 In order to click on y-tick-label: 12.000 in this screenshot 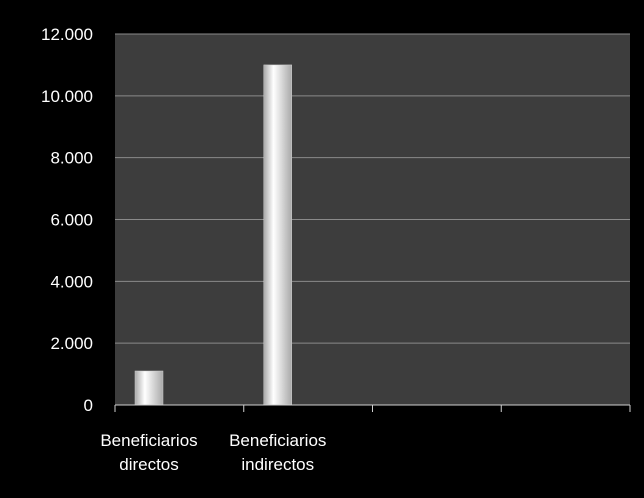, I will do `click(67, 34)`.